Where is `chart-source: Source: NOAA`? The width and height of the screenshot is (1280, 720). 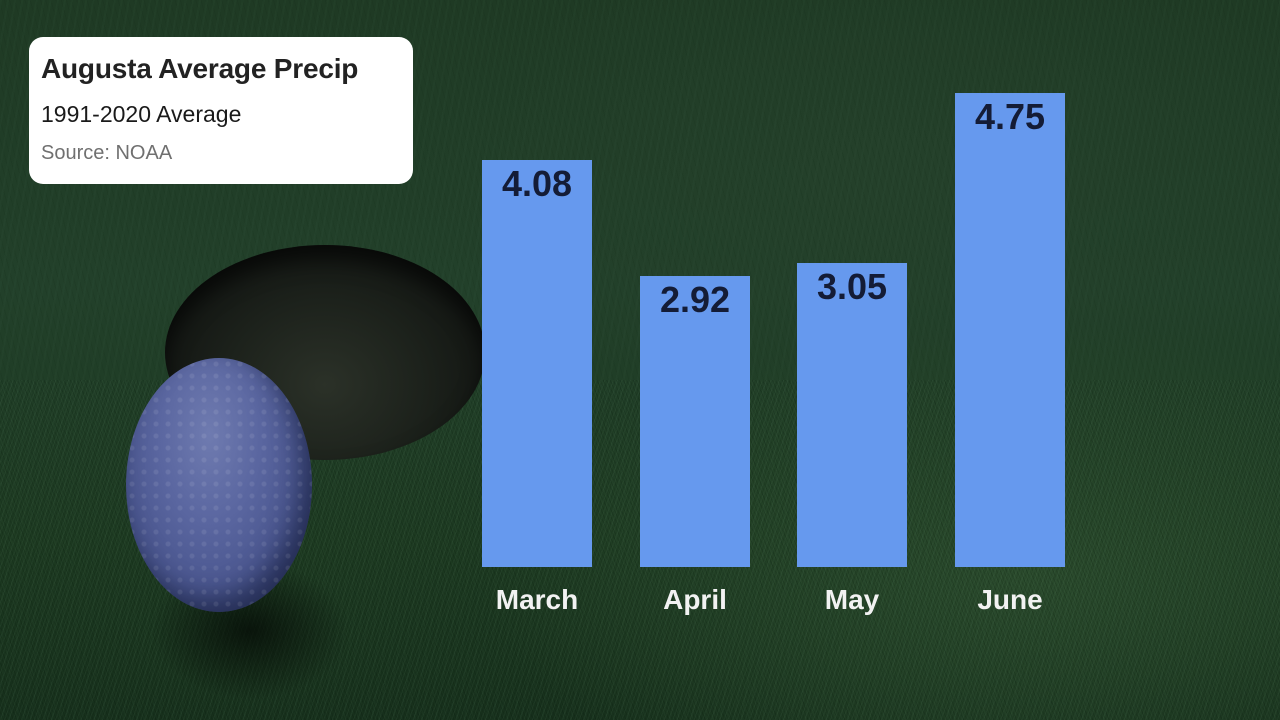 chart-source: Source: NOAA is located at coordinates (107, 153).